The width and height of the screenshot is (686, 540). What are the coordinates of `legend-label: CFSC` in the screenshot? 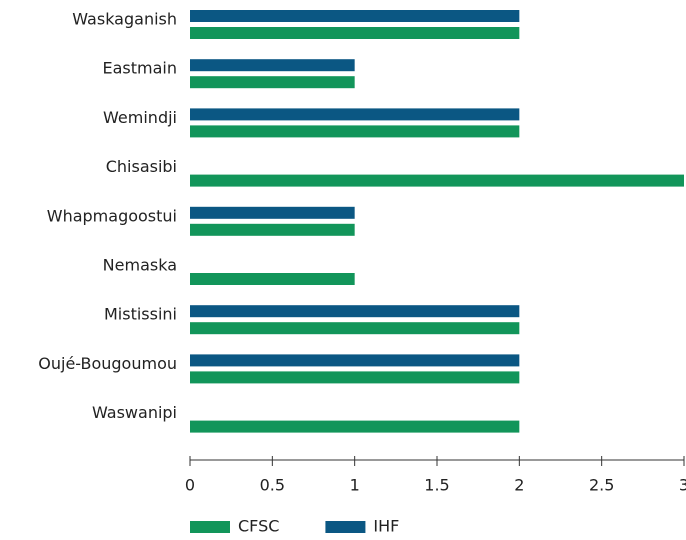 It's located at (258, 526).